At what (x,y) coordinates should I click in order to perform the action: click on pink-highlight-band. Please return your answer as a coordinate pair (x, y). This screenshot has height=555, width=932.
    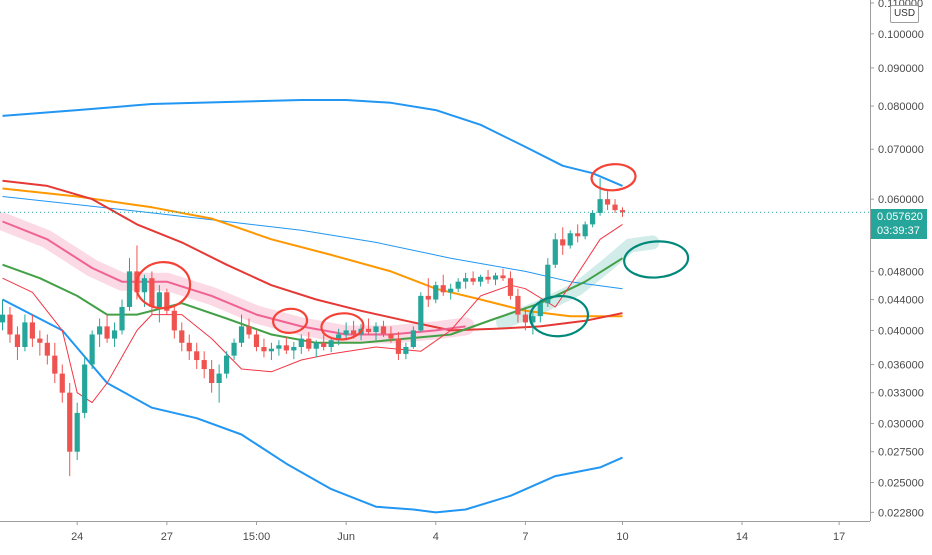
    Looking at the image, I should click on (237, 278).